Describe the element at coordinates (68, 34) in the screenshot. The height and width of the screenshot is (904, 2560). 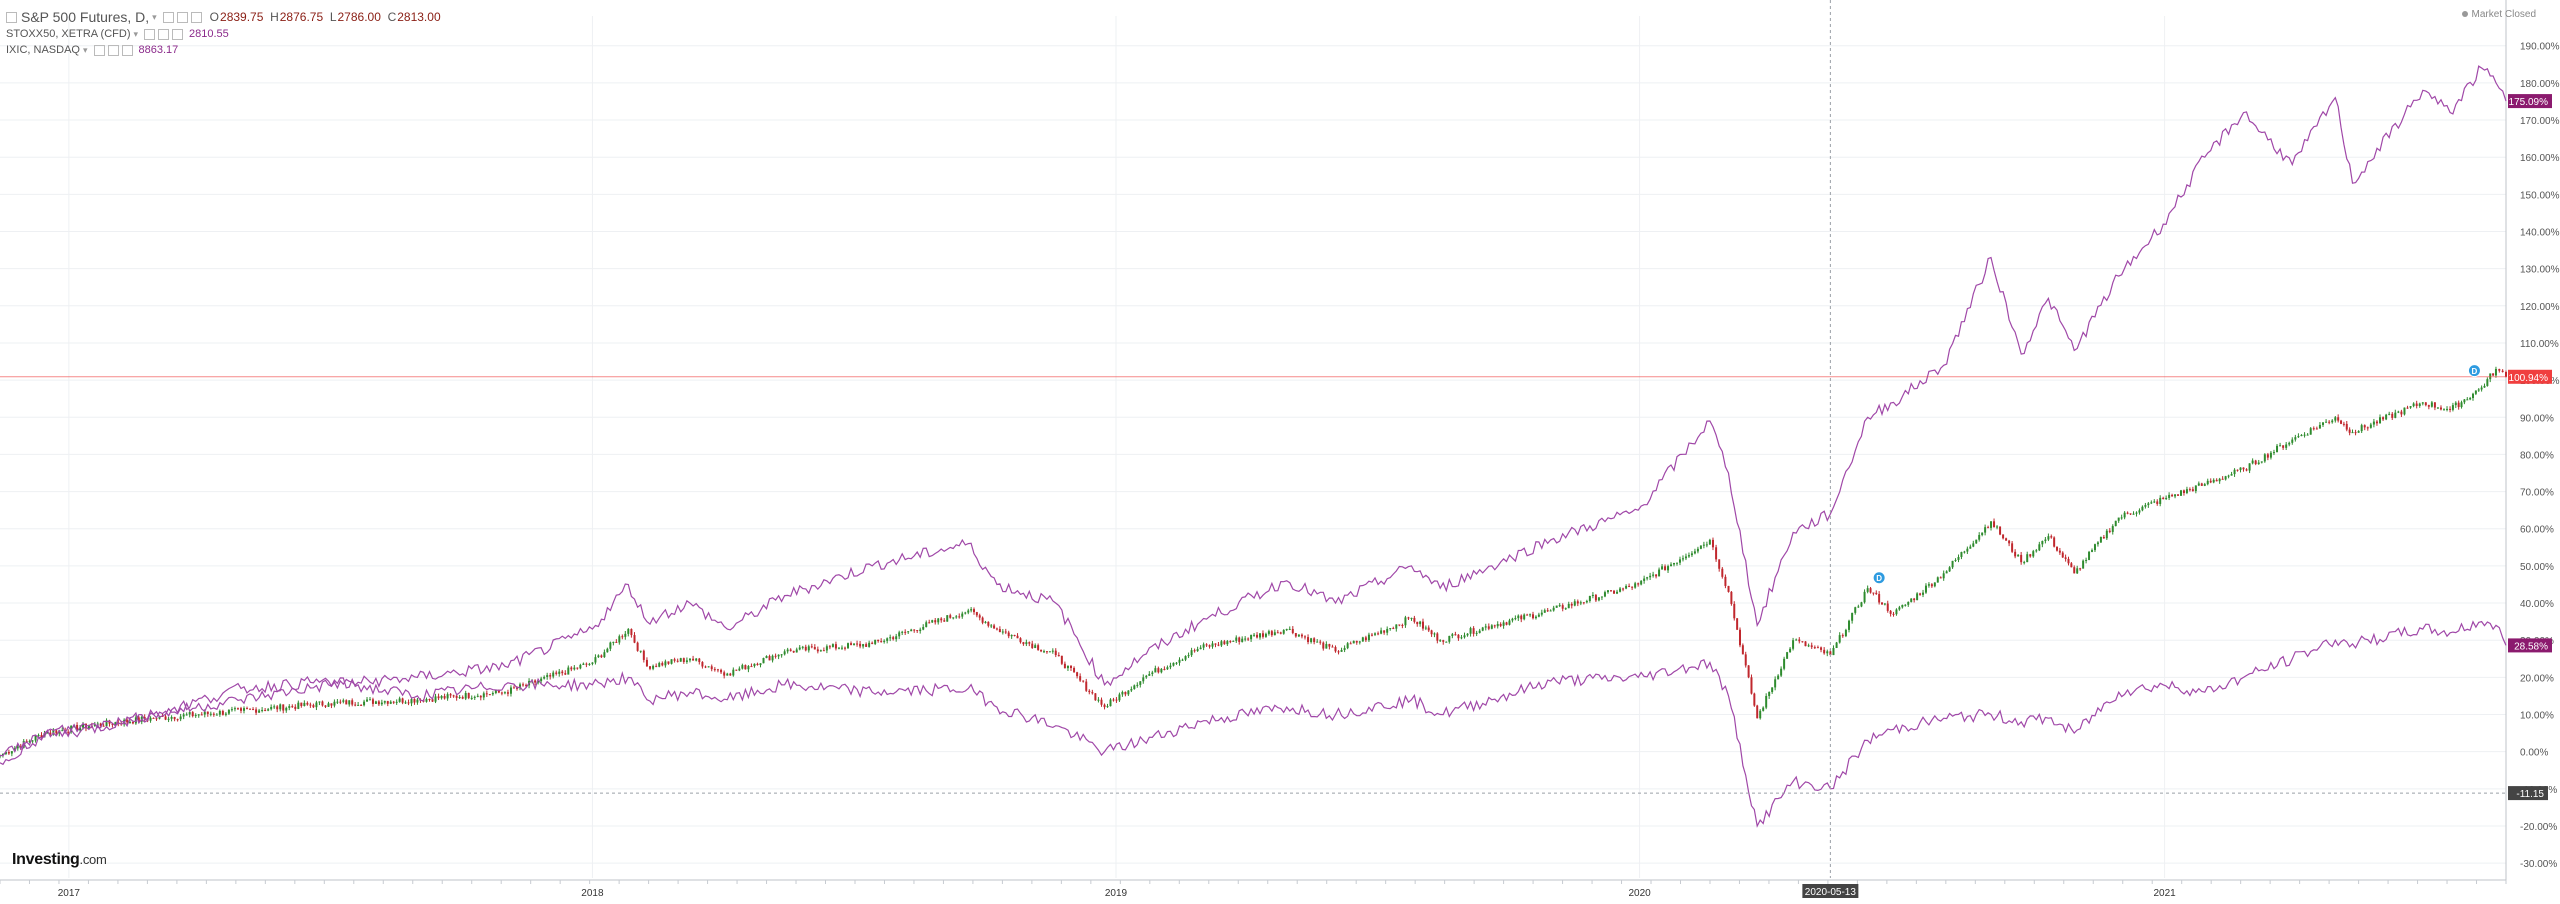
I see `compare-symbol-label: STOXX50, XETRA (CFD)` at that location.